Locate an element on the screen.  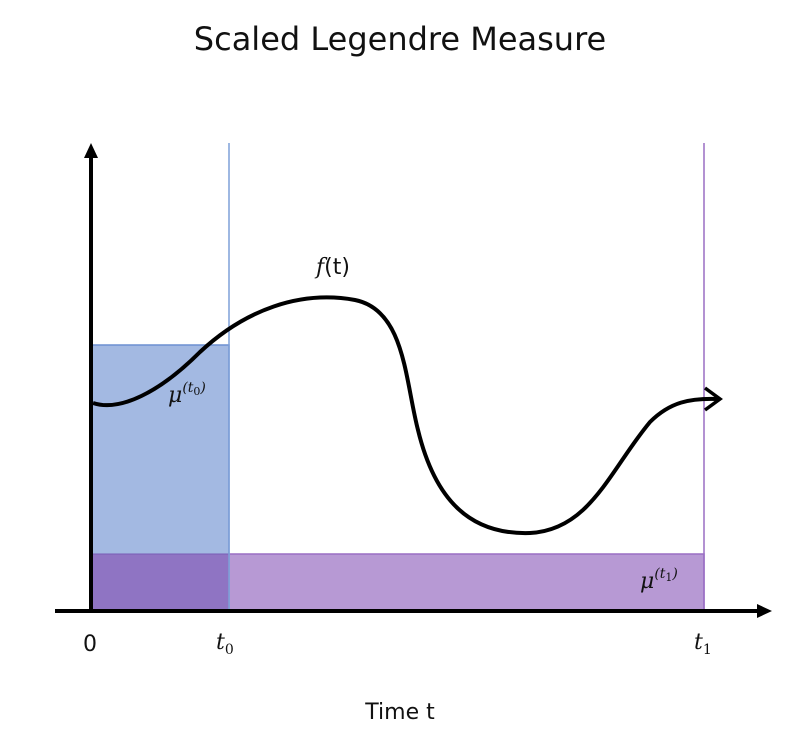
tick-t1: t1 is located at coordinates (703, 644).